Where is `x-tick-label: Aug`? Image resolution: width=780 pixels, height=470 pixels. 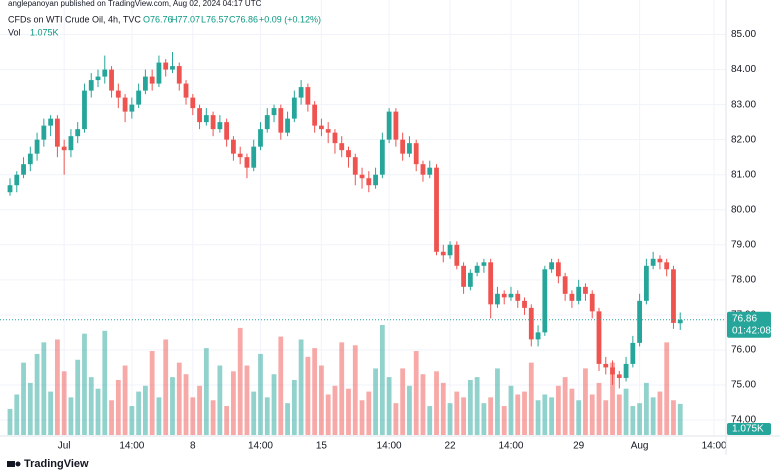
x-tick-label: Aug is located at coordinates (640, 446).